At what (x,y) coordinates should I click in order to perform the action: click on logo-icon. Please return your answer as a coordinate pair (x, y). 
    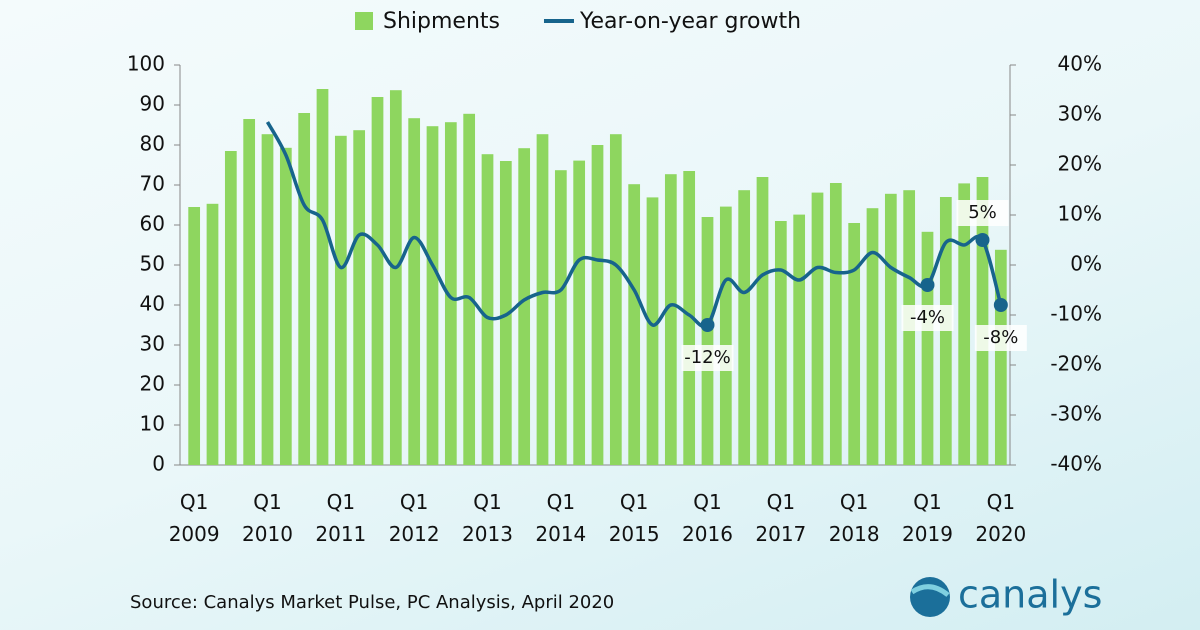
    Looking at the image, I should click on (930, 597).